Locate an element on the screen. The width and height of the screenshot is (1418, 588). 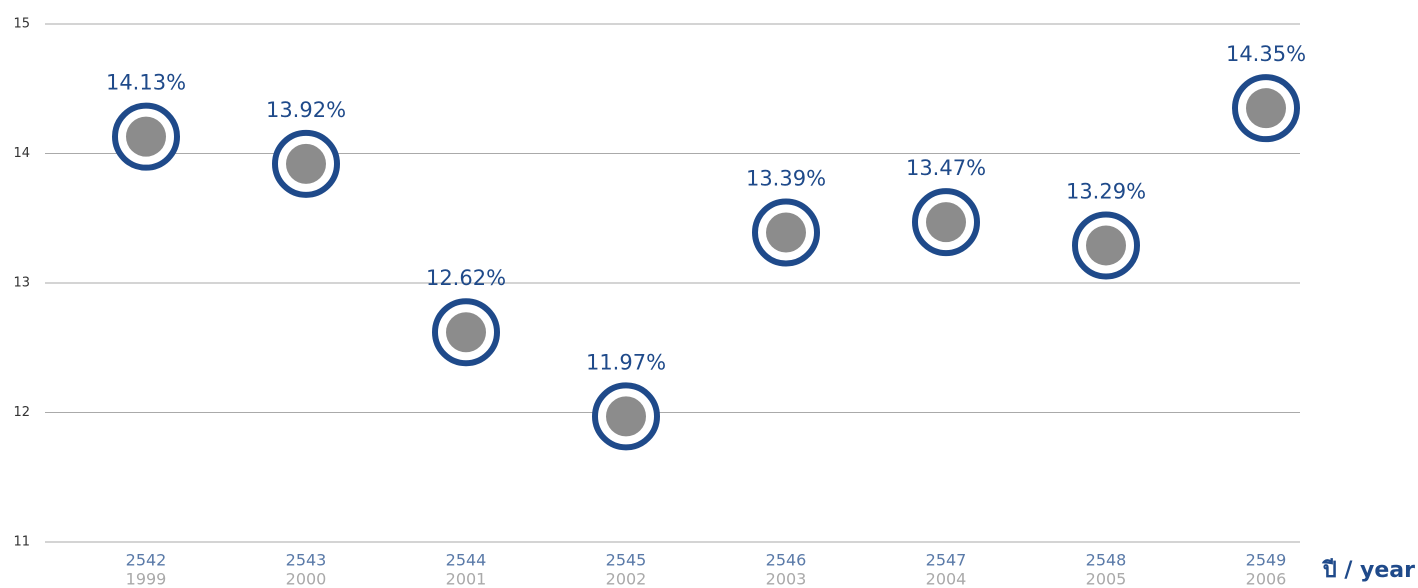
data-label: 13.92% is located at coordinates (306, 110).